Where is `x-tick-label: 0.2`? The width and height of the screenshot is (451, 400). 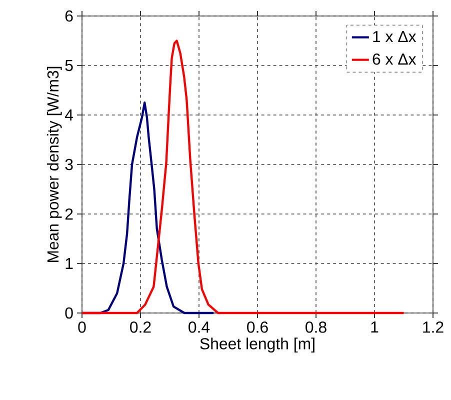 x-tick-label: 0.2 is located at coordinates (140, 327).